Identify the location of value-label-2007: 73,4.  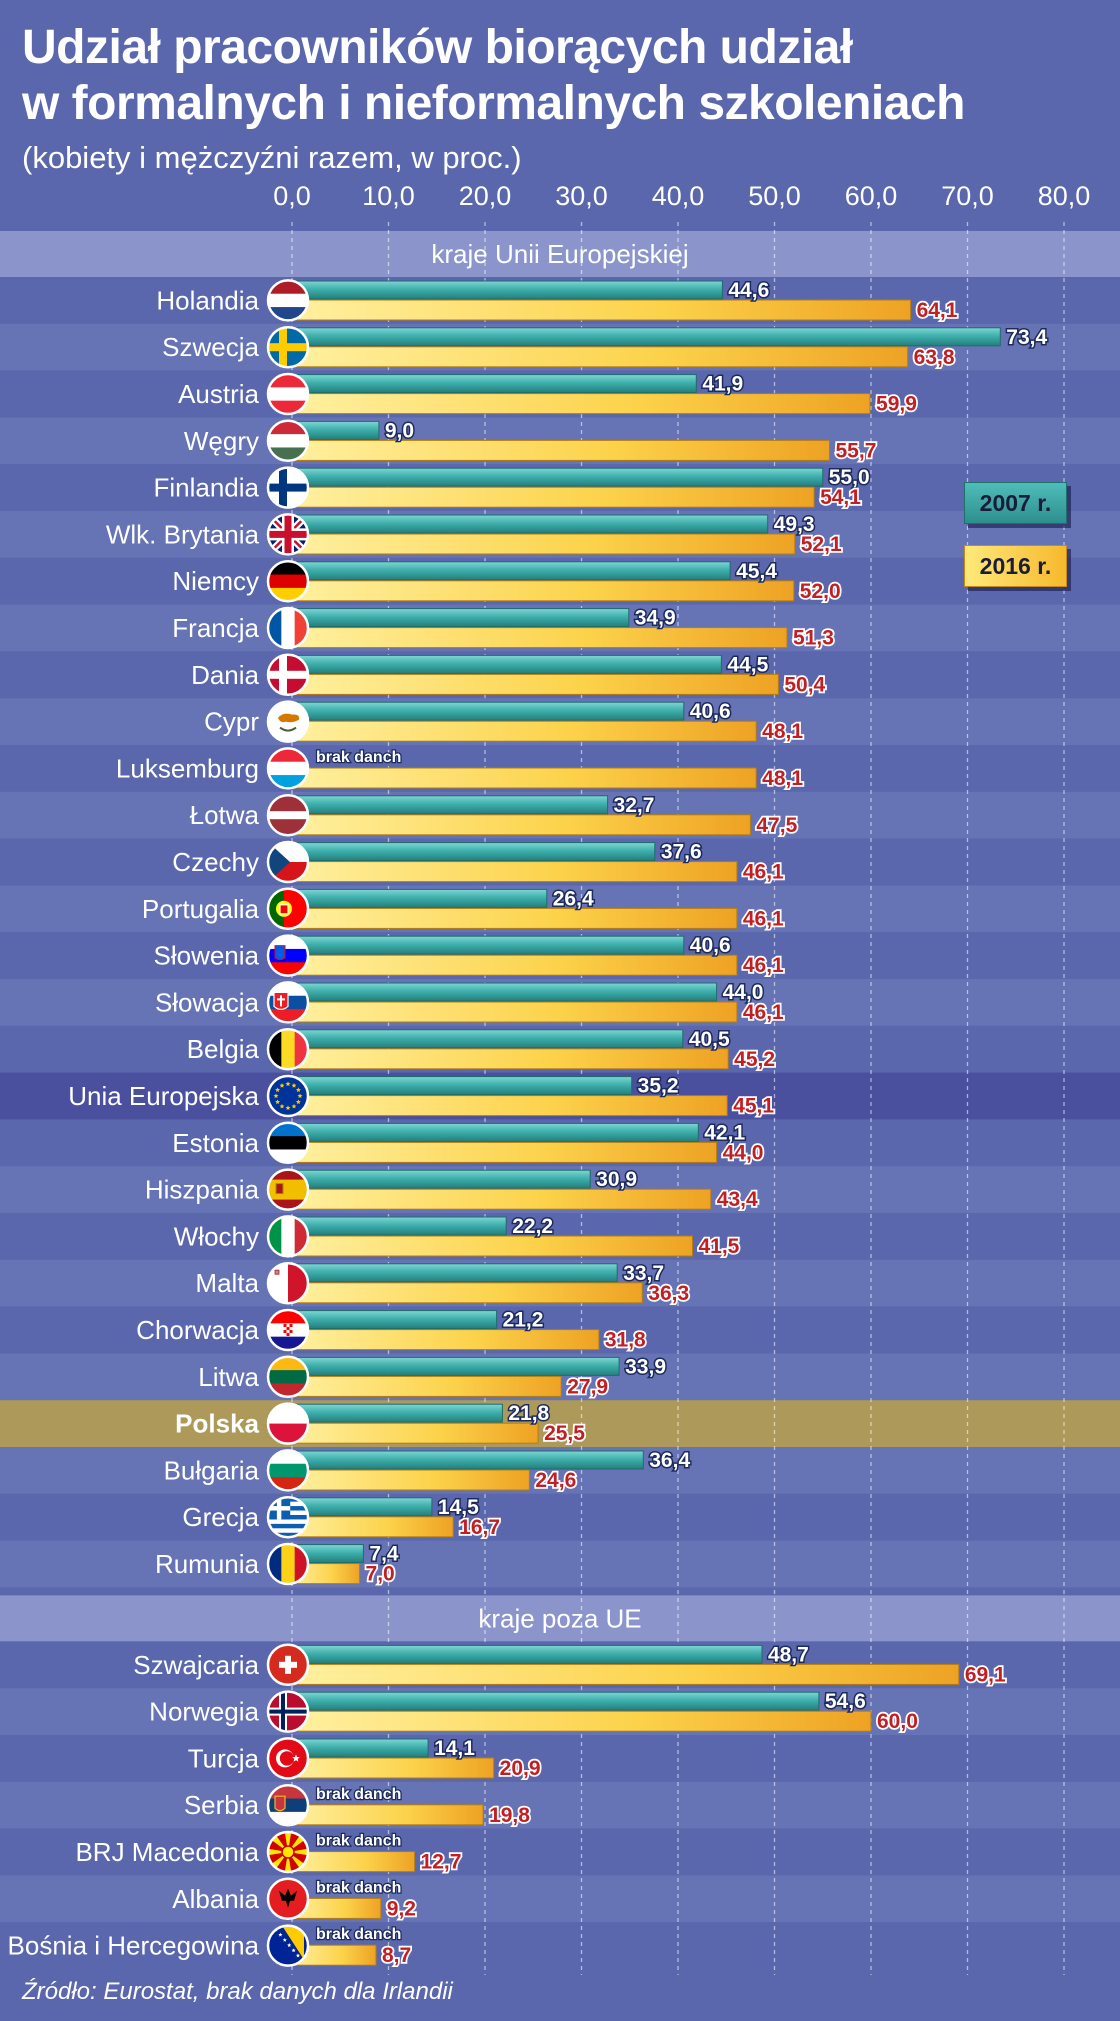
(1026, 337).